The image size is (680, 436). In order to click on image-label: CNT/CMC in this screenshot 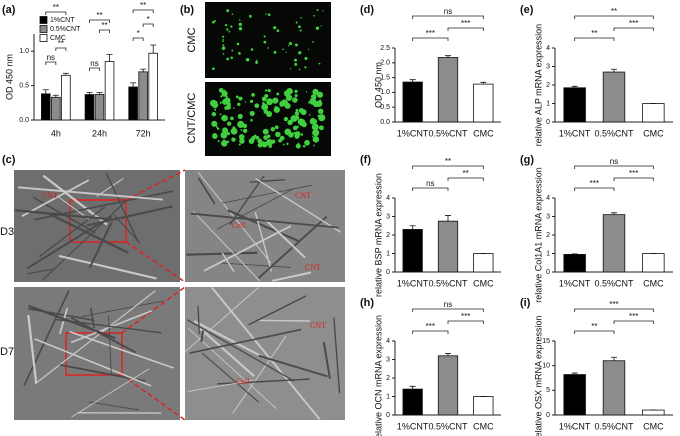, I will do `click(192, 118)`.